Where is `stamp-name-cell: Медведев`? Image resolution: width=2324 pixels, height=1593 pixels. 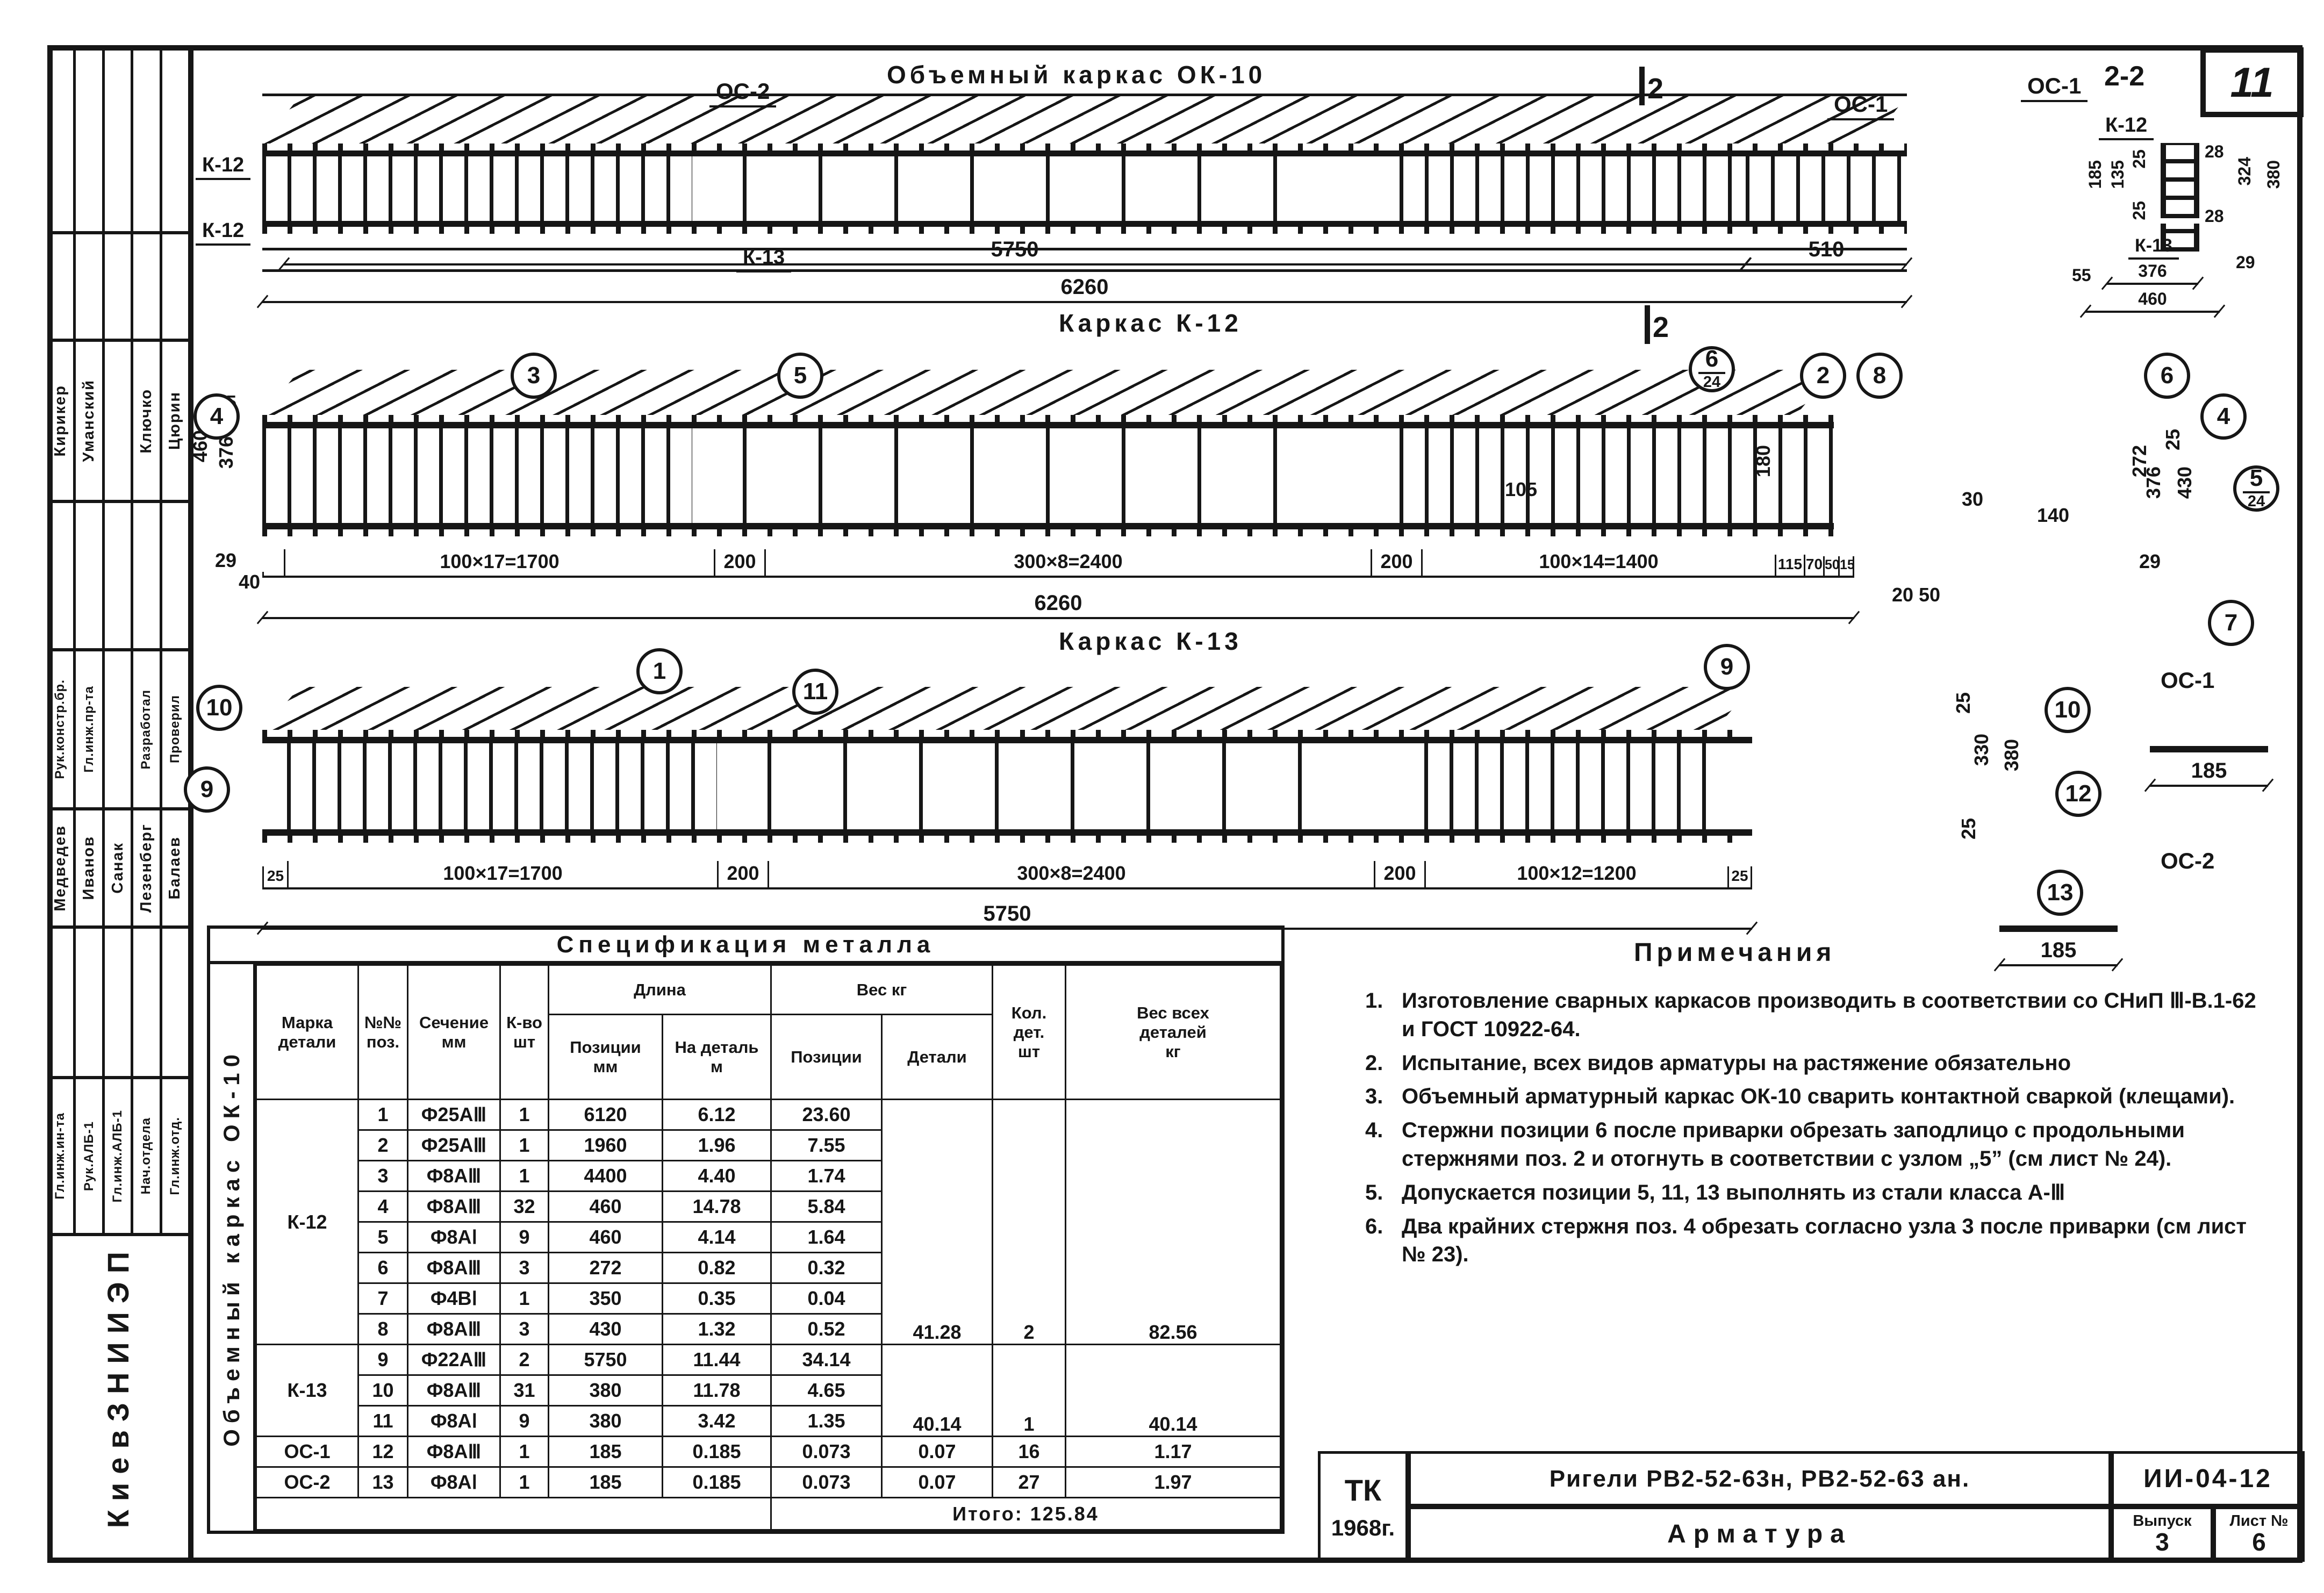
stamp-name-cell: Медведев is located at coordinates (61, 868).